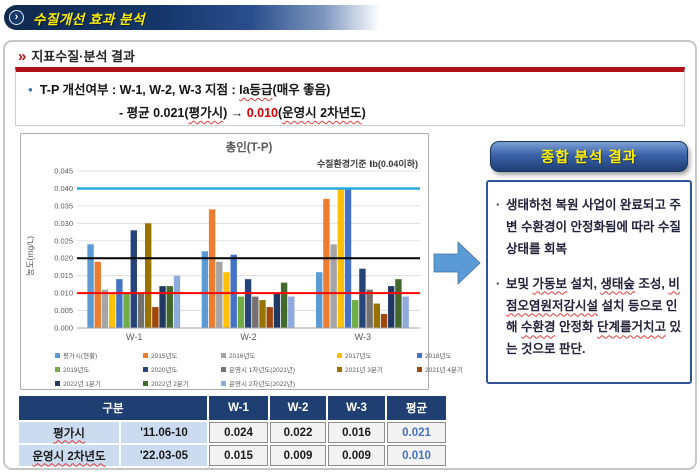  I want to click on svg-text: 0.010, so click(63, 293).